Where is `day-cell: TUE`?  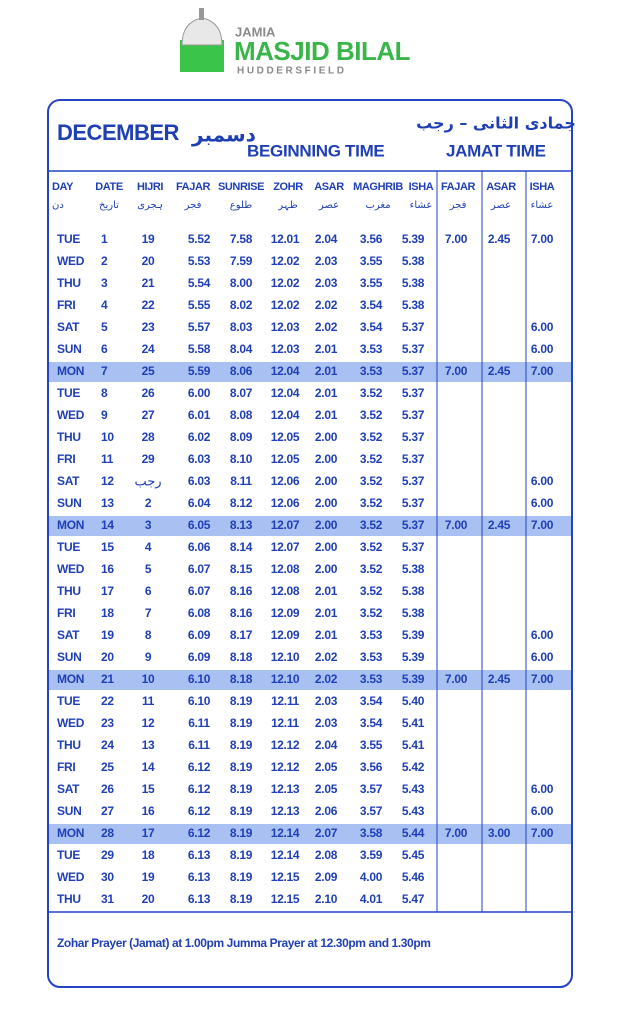 day-cell: TUE is located at coordinates (68, 701).